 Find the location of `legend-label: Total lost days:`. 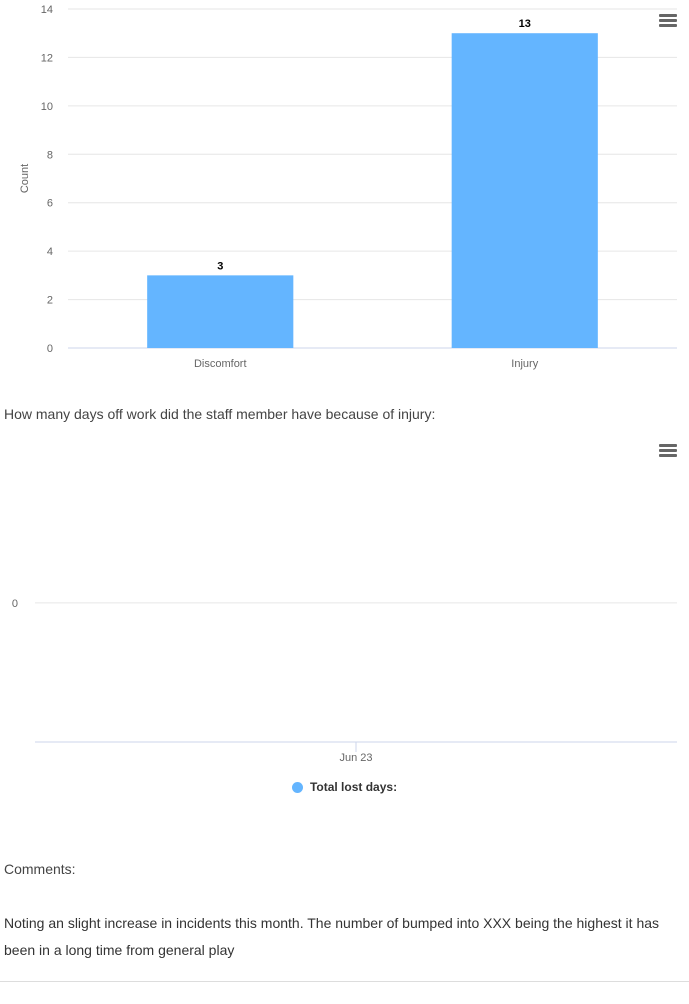

legend-label: Total lost days: is located at coordinates (353, 787).